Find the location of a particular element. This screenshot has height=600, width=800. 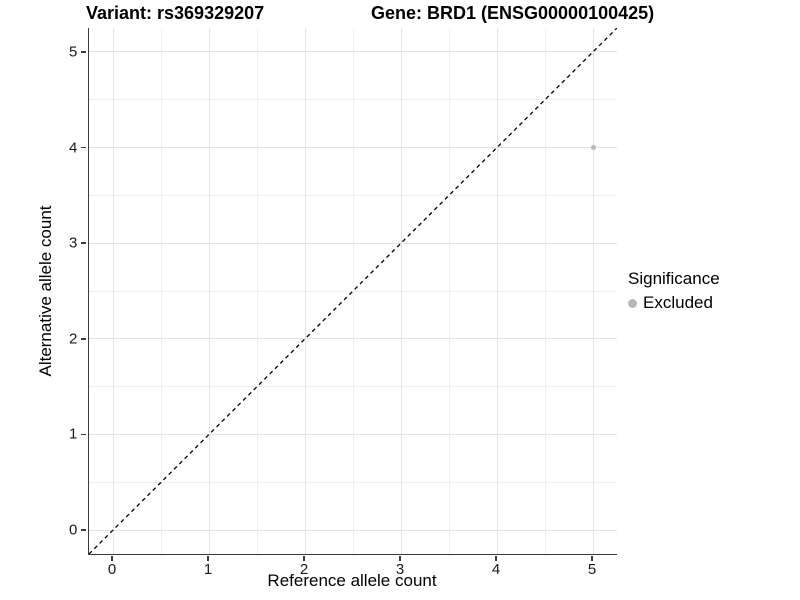

y-tick-label: 1 is located at coordinates (73, 434).